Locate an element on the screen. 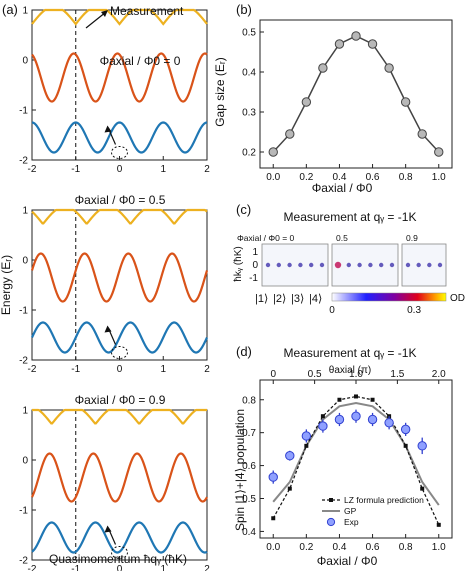  transition-circle is located at coordinates (119, 552).